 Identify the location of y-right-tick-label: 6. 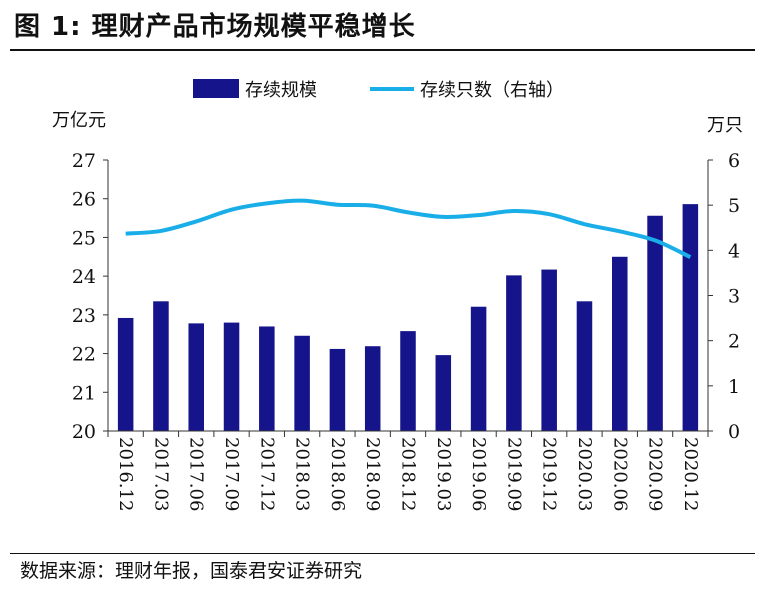
(734, 161).